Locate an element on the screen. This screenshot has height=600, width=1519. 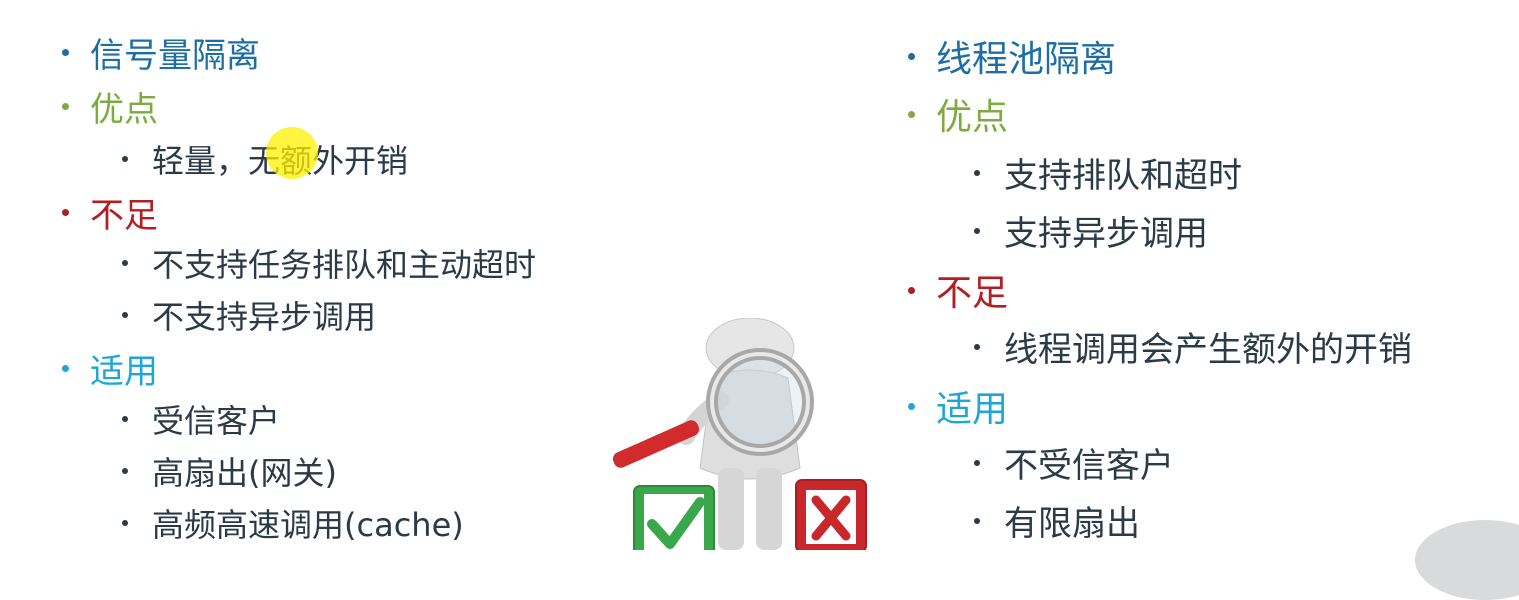
left-use-item-text: 受信客户 is located at coordinates (216, 421).